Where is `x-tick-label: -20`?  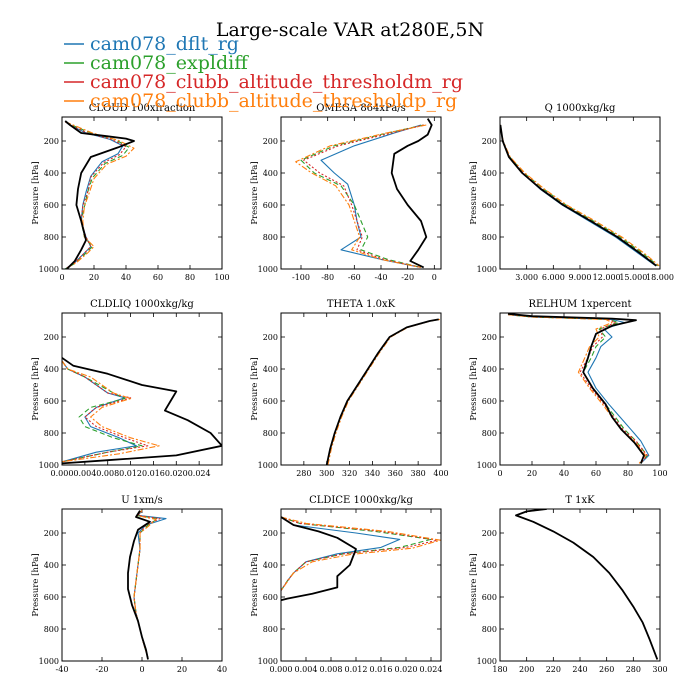 x-tick-label: -20 is located at coordinates (407, 277).